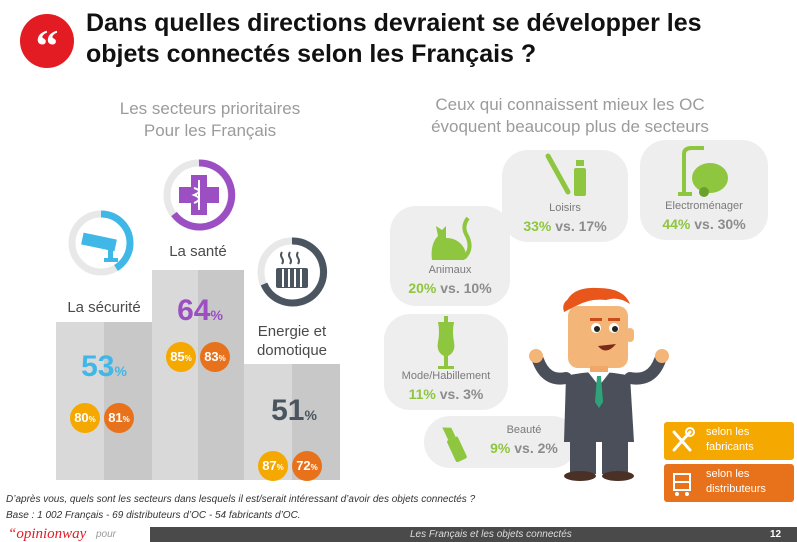  Describe the element at coordinates (570, 104) in the screenshot. I see `right-subtitle-line-1: Ceux qui connaissent mieux les OC` at that location.